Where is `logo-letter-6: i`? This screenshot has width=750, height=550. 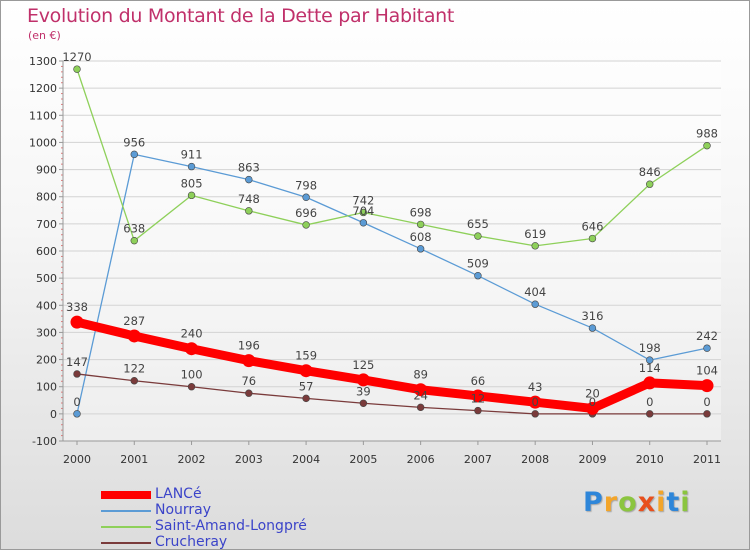 logo-letter-6: i is located at coordinates (685, 502).